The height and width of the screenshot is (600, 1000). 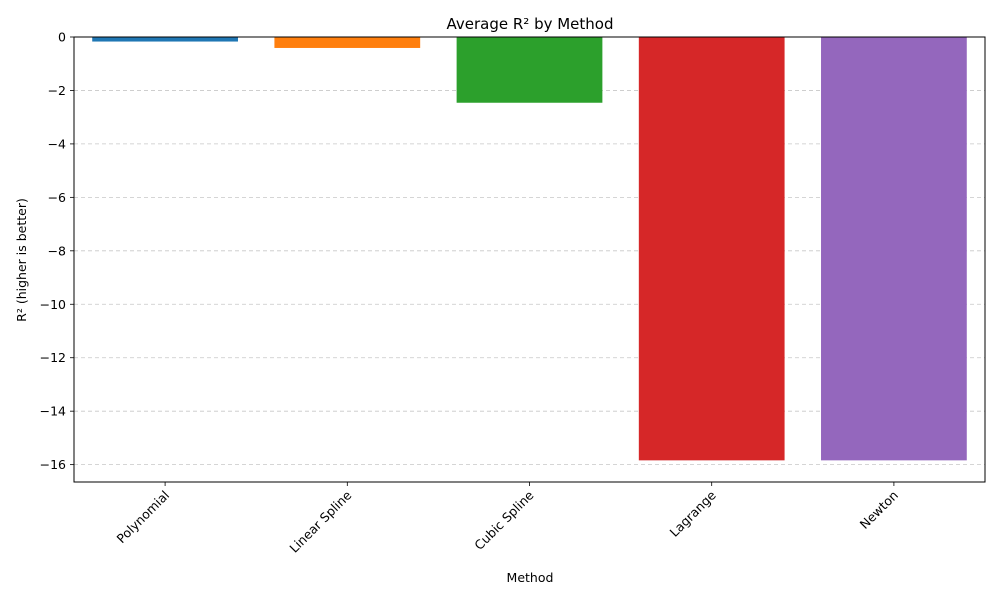 I want to click on y-tick-label: −16, so click(x=53, y=464).